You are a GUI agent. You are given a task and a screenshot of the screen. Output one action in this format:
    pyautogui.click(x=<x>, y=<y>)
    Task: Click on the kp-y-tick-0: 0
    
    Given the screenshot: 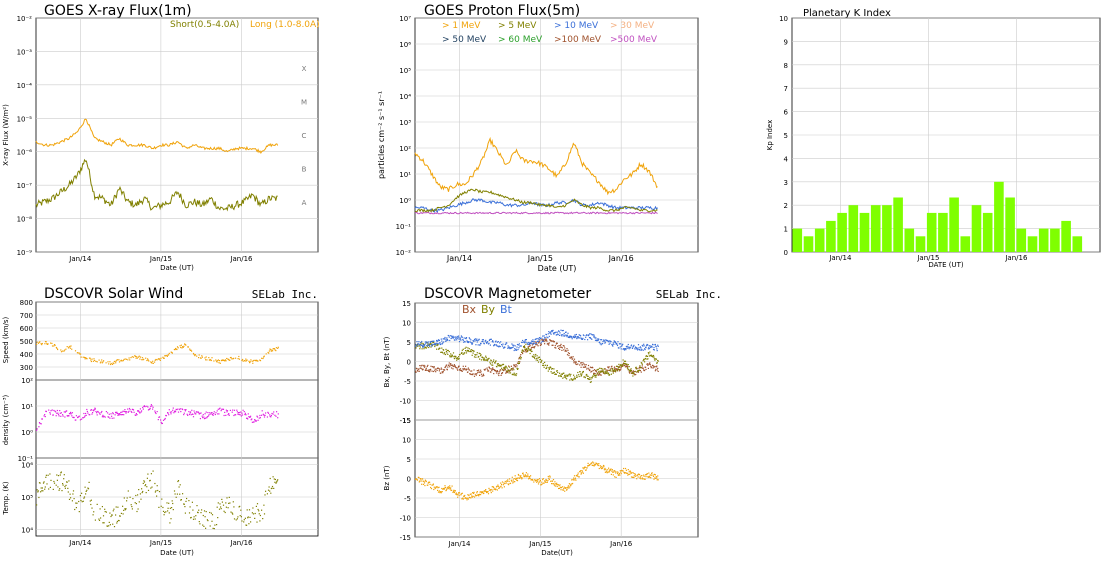 What is the action you would take?
    pyautogui.click(x=786, y=253)
    